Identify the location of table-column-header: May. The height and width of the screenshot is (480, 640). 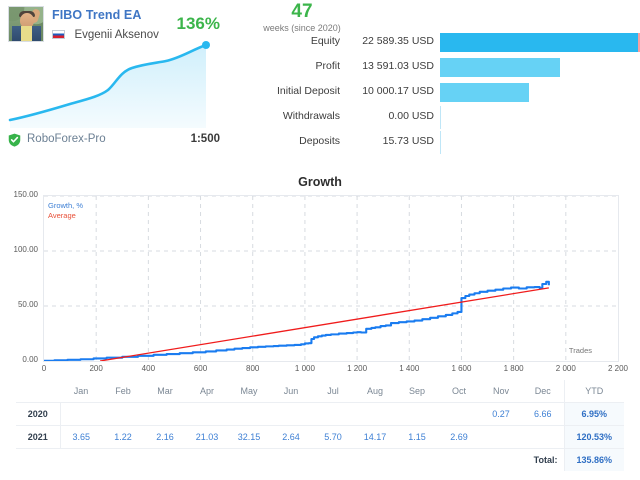
(249, 391).